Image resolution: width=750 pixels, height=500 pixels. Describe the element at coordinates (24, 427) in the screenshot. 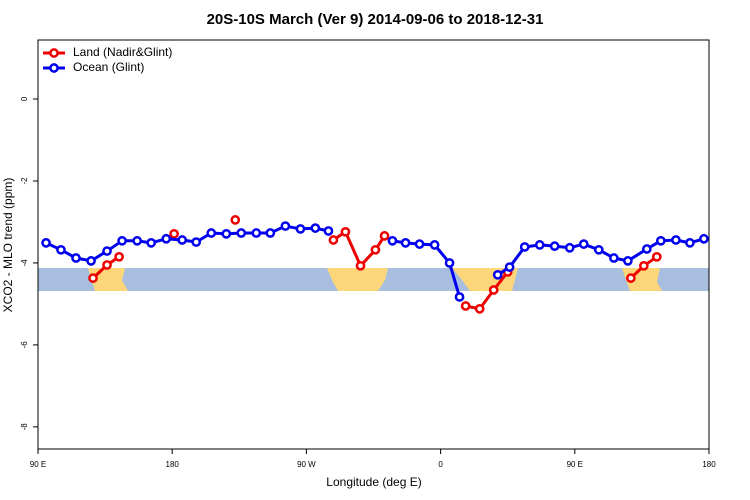

I see `y-tick-label: -8` at that location.